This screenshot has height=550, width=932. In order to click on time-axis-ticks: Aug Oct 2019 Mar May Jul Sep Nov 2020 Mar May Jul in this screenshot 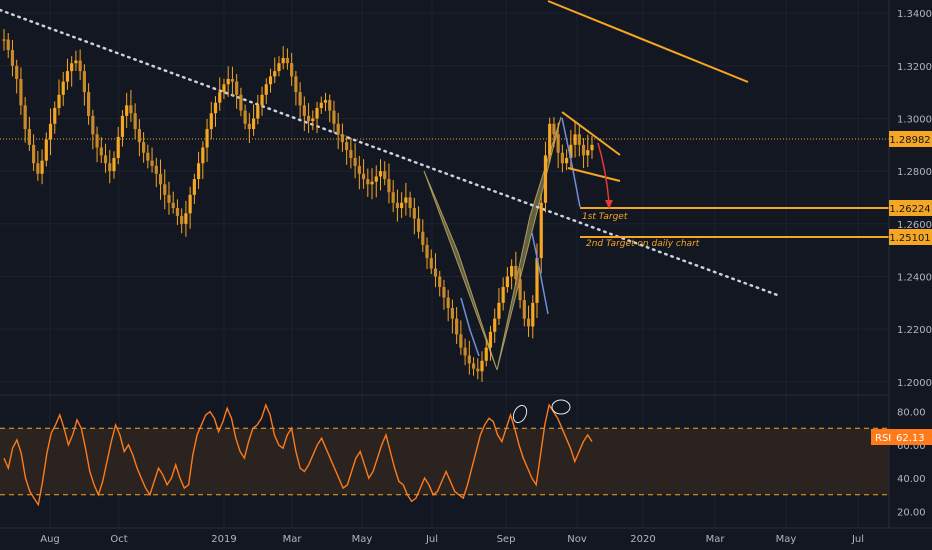, I will do `click(452, 539)`.